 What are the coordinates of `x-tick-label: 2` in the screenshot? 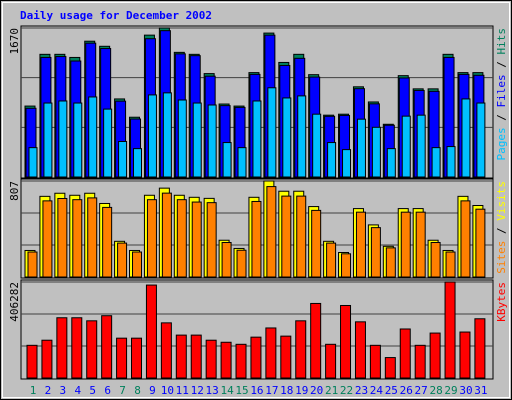 It's located at (48, 390).